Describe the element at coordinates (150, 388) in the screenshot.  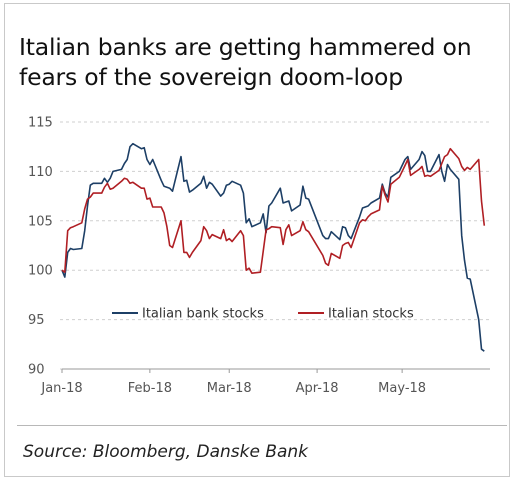
I see `x-tick-label: Feb-18` at that location.